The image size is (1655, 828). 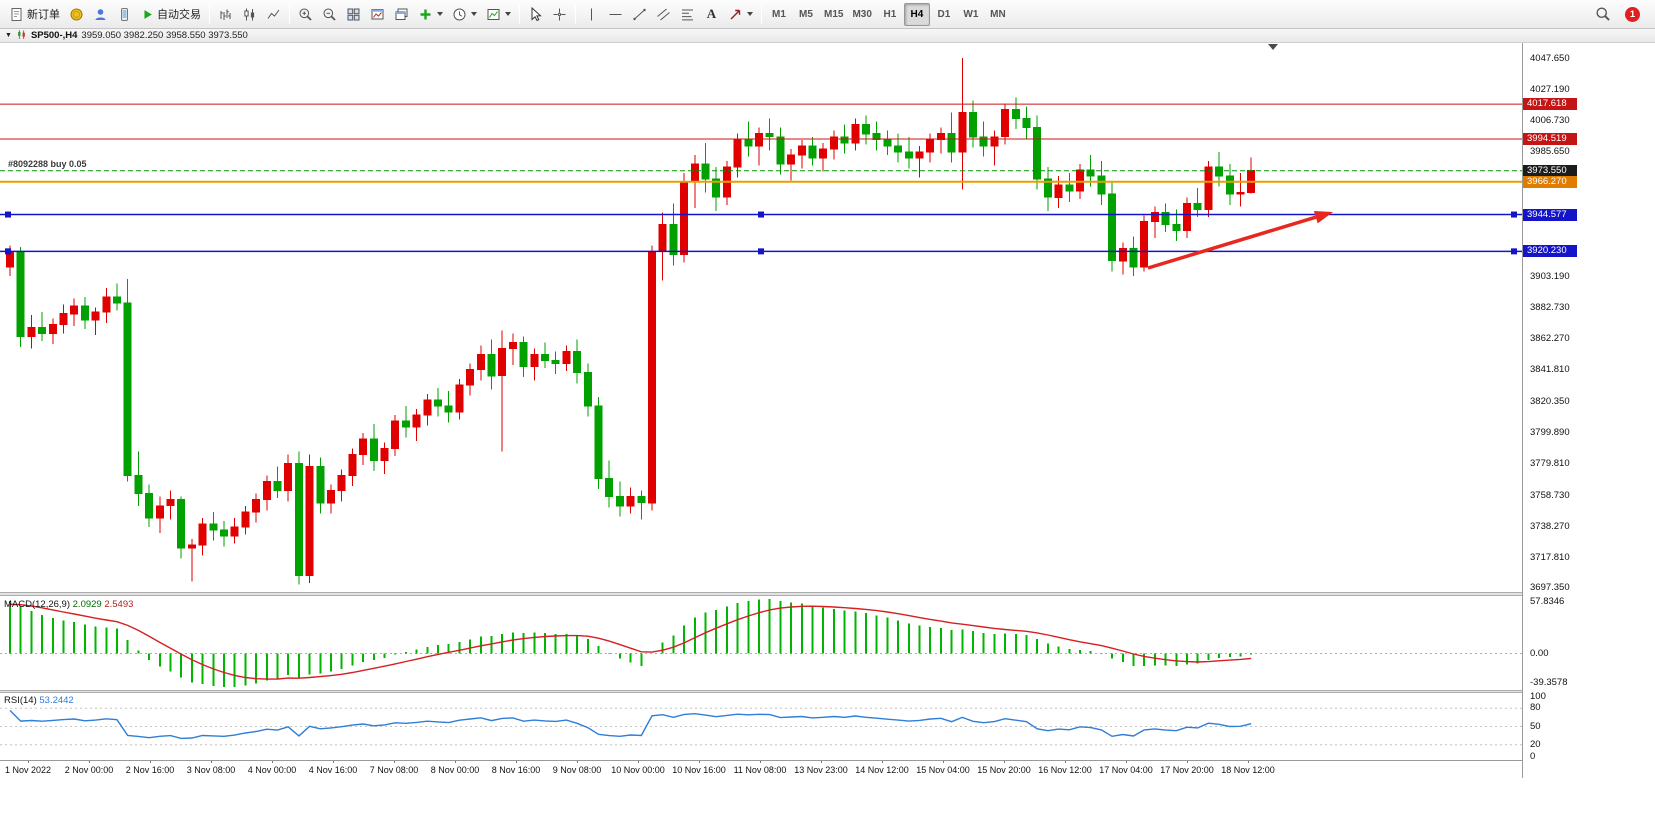 I want to click on search-icon, so click(x=1603, y=14).